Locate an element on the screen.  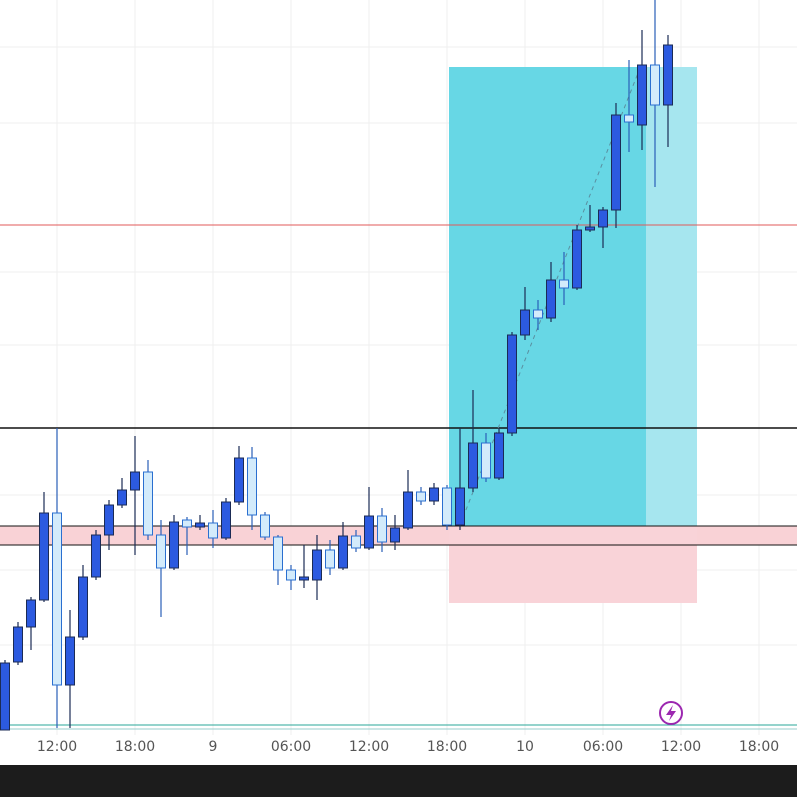
alert-icon is located at coordinates (671, 713).